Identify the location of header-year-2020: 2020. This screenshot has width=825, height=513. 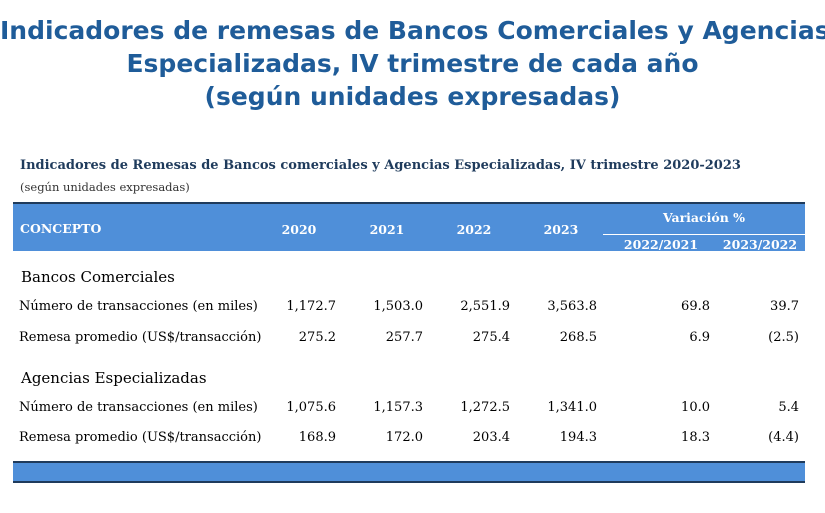
(299, 229).